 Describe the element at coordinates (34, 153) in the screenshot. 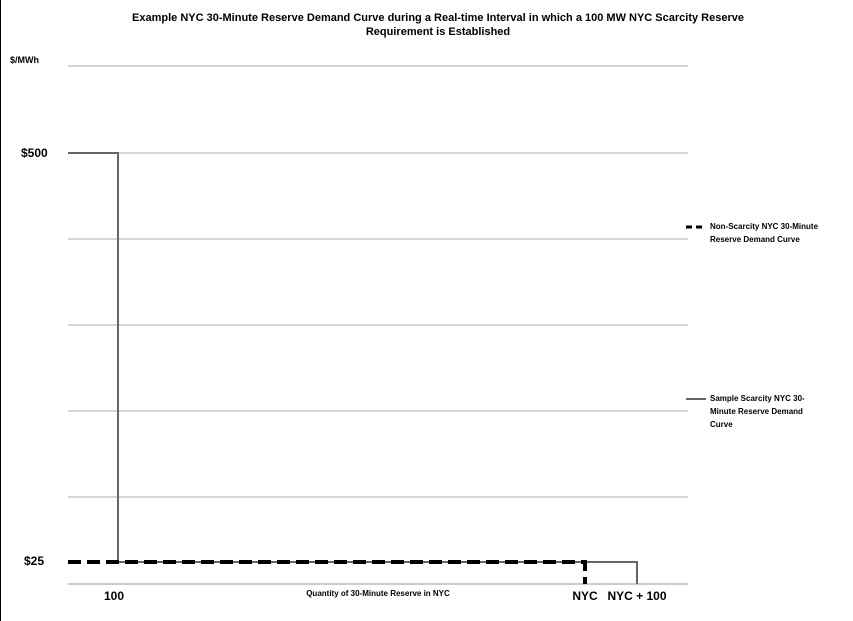

I see `y-tick-label-500: $500` at that location.